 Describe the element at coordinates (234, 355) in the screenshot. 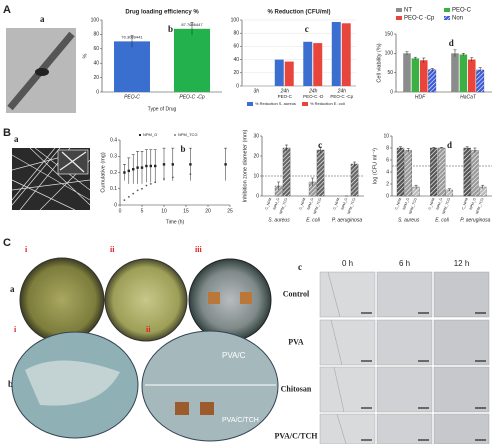

I see `dish-text: PVA/C` at that location.